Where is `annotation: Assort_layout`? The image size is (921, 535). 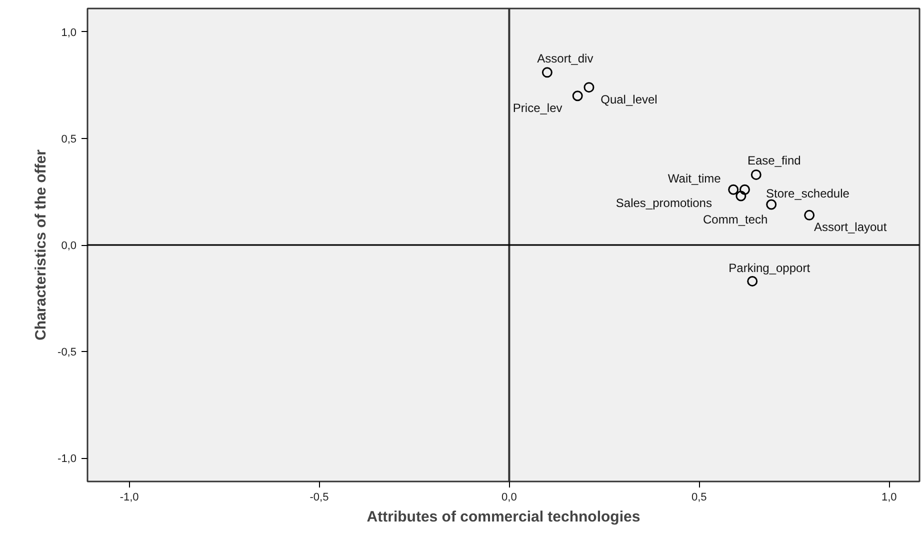
annotation: Assort_layout is located at coordinates (851, 227).